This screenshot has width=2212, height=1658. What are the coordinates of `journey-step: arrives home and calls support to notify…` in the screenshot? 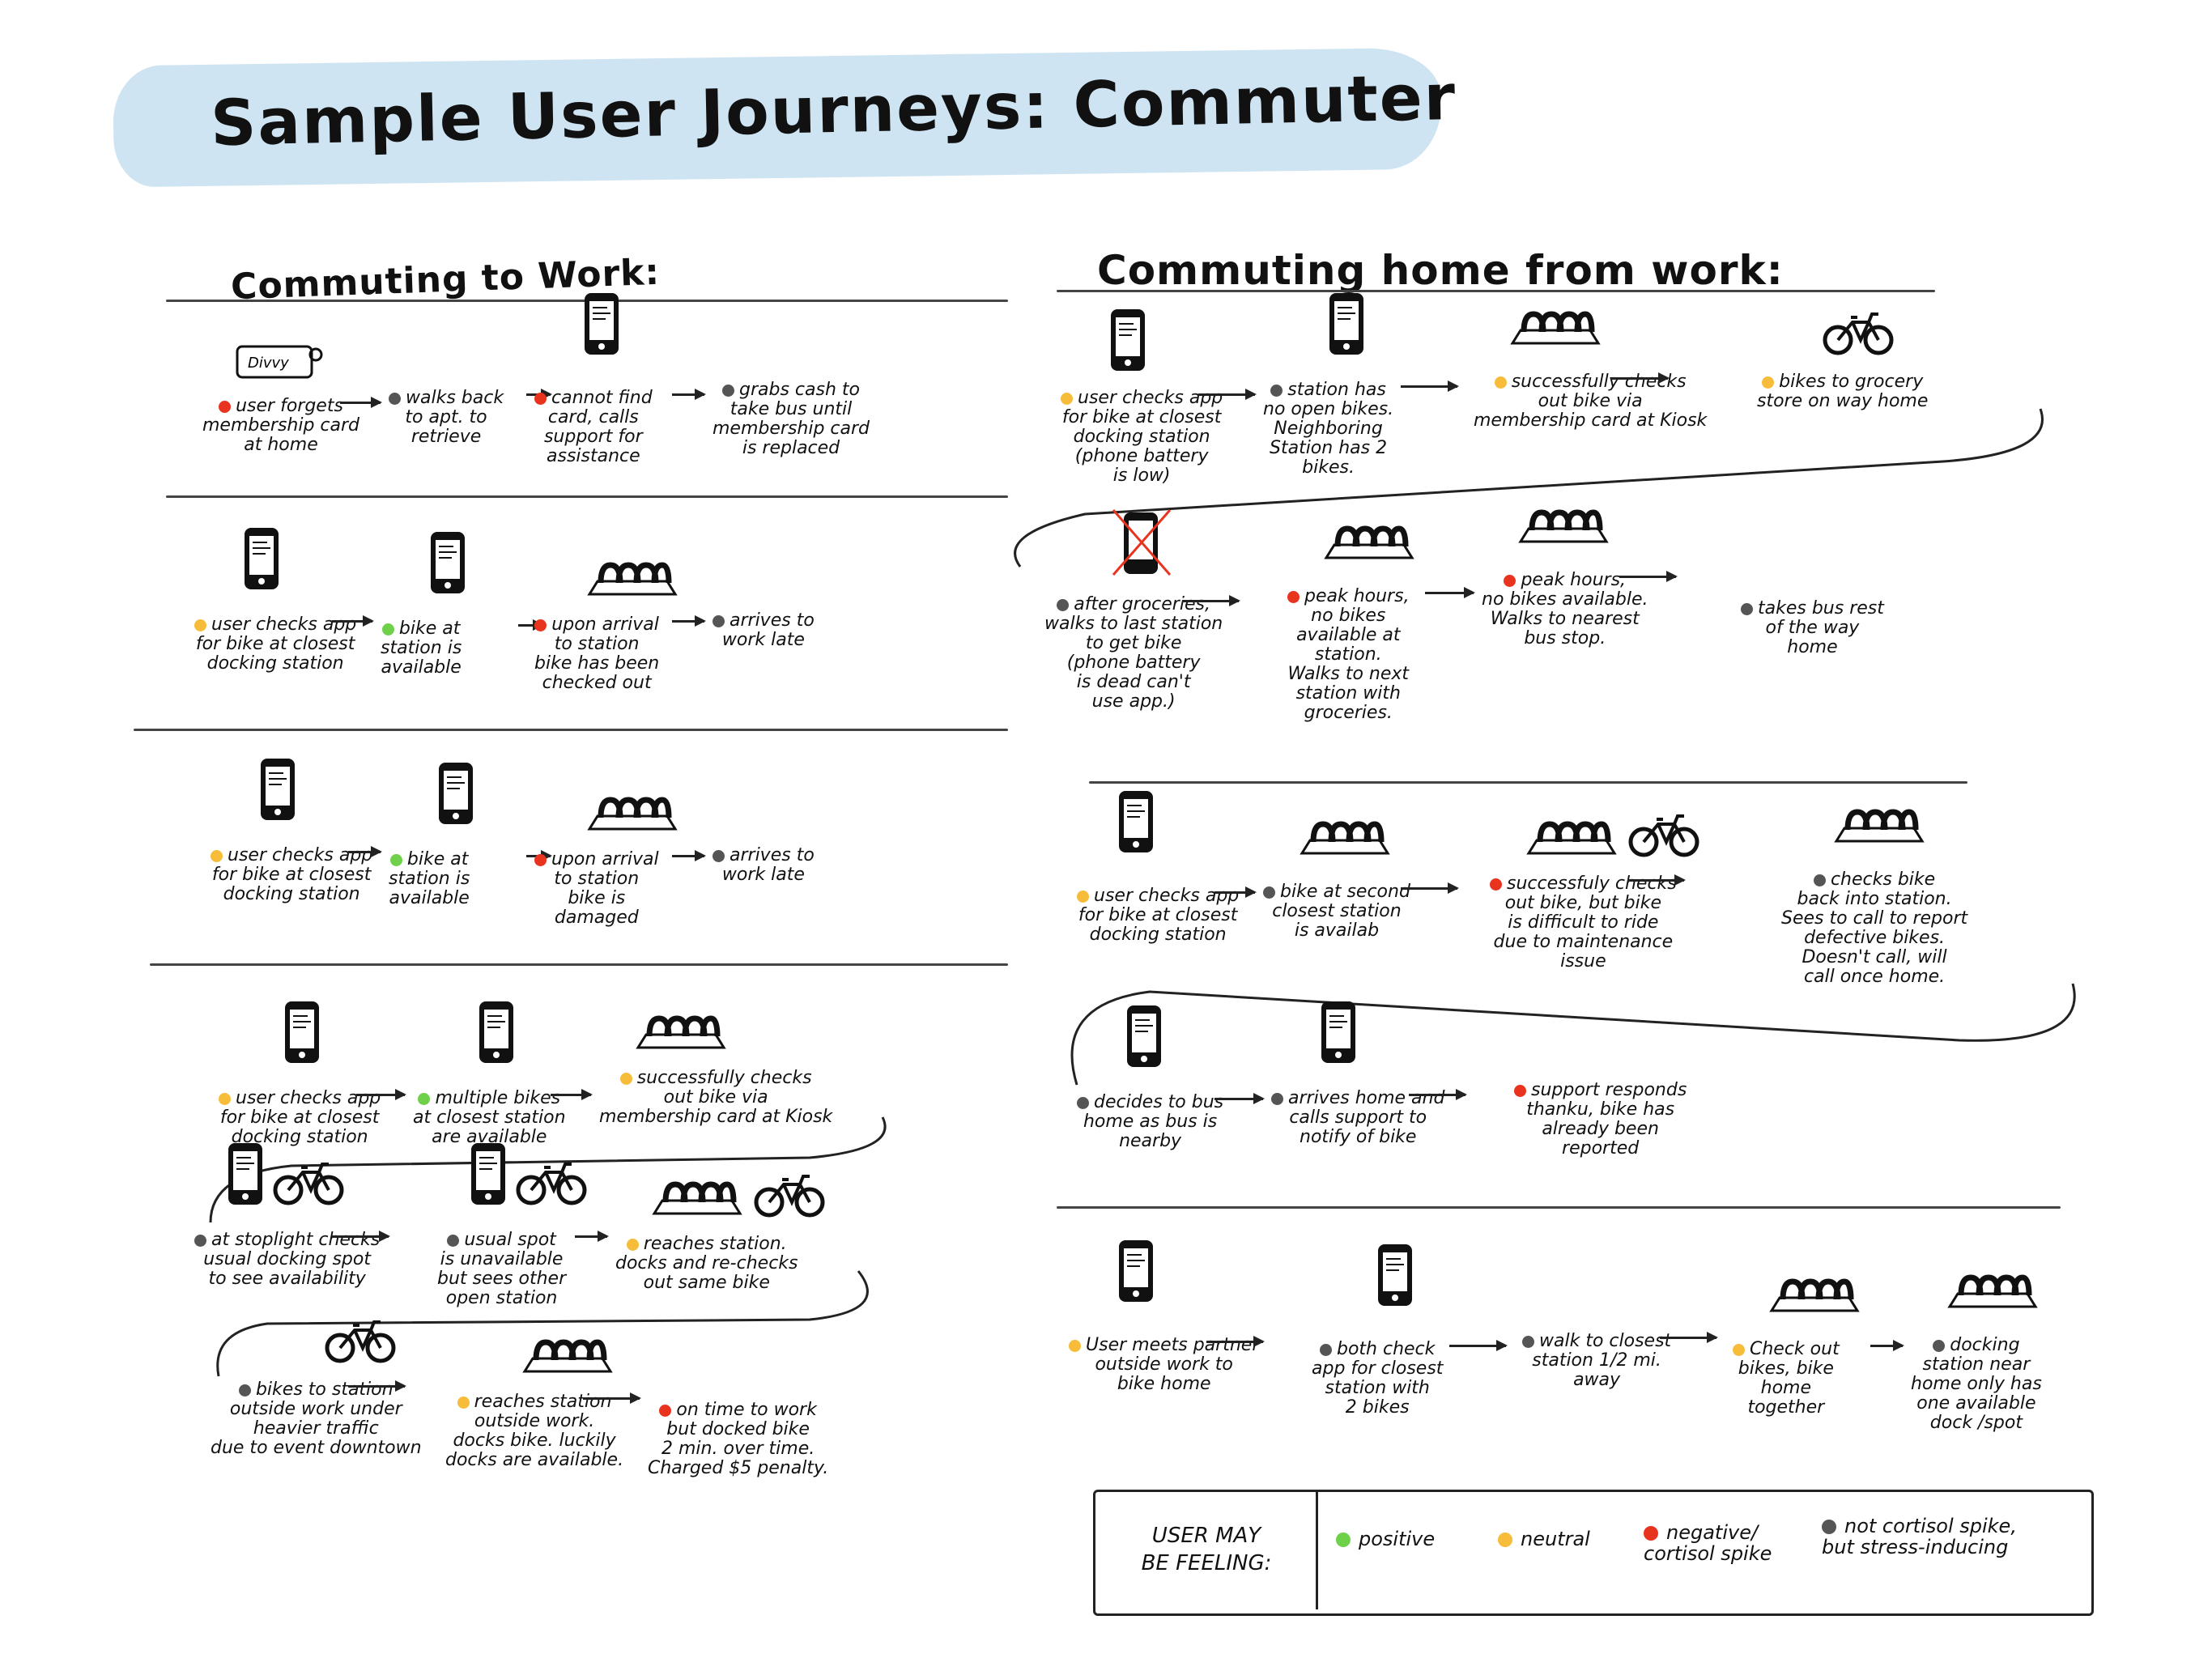 It's located at (1357, 1118).